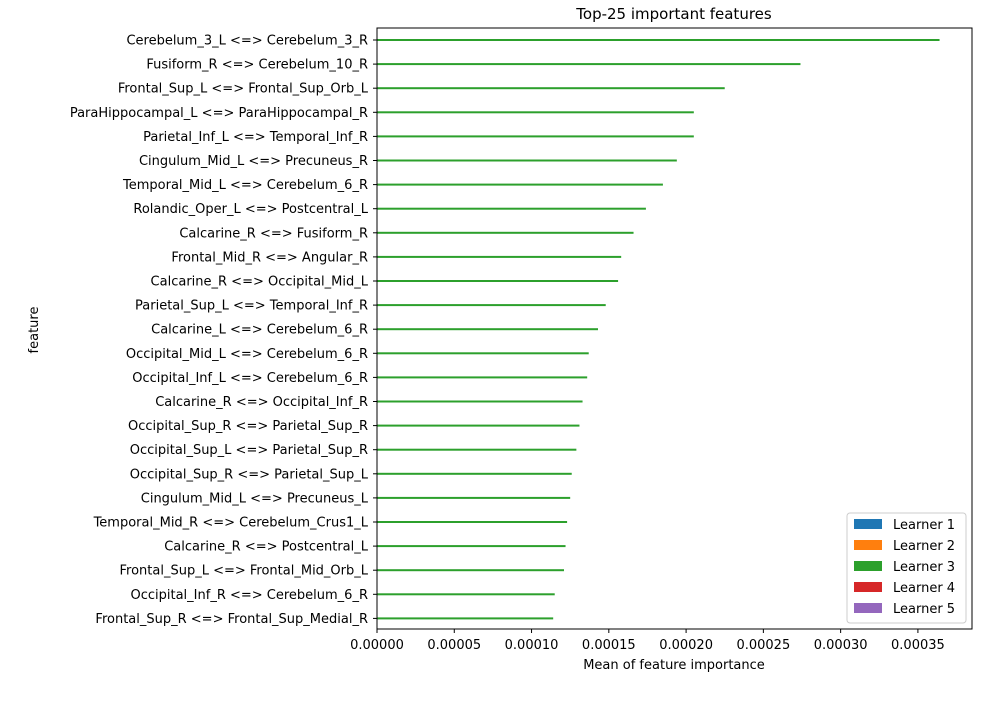 Image resolution: width=1000 pixels, height=704 pixels. I want to click on legend-label-2: Learner 2, so click(924, 546).